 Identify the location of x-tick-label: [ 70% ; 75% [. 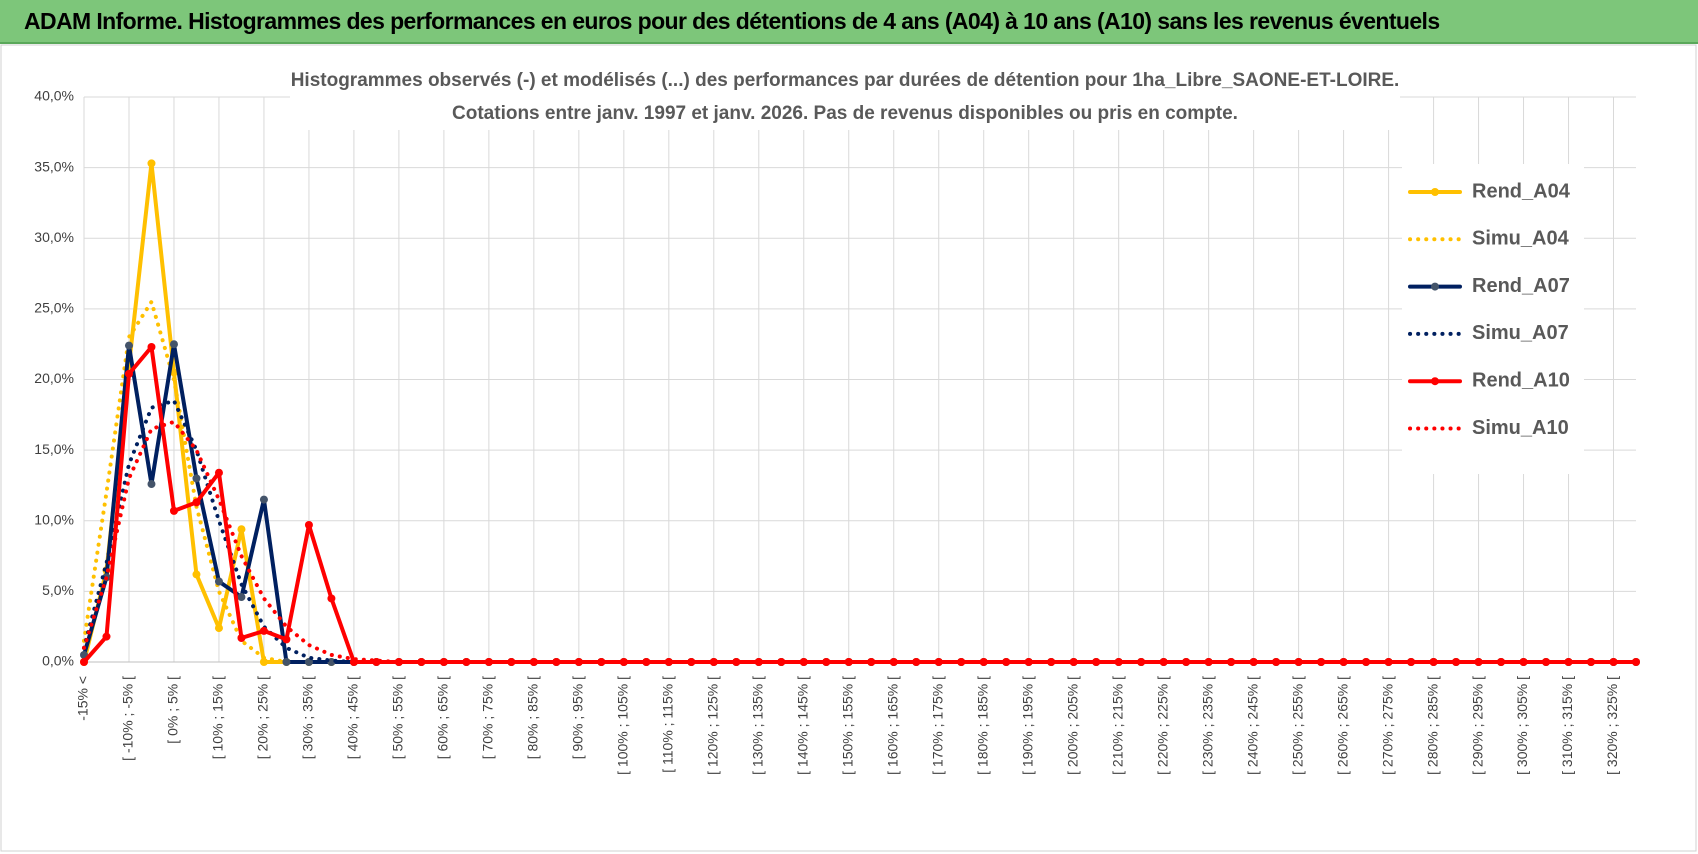
(488, 717).